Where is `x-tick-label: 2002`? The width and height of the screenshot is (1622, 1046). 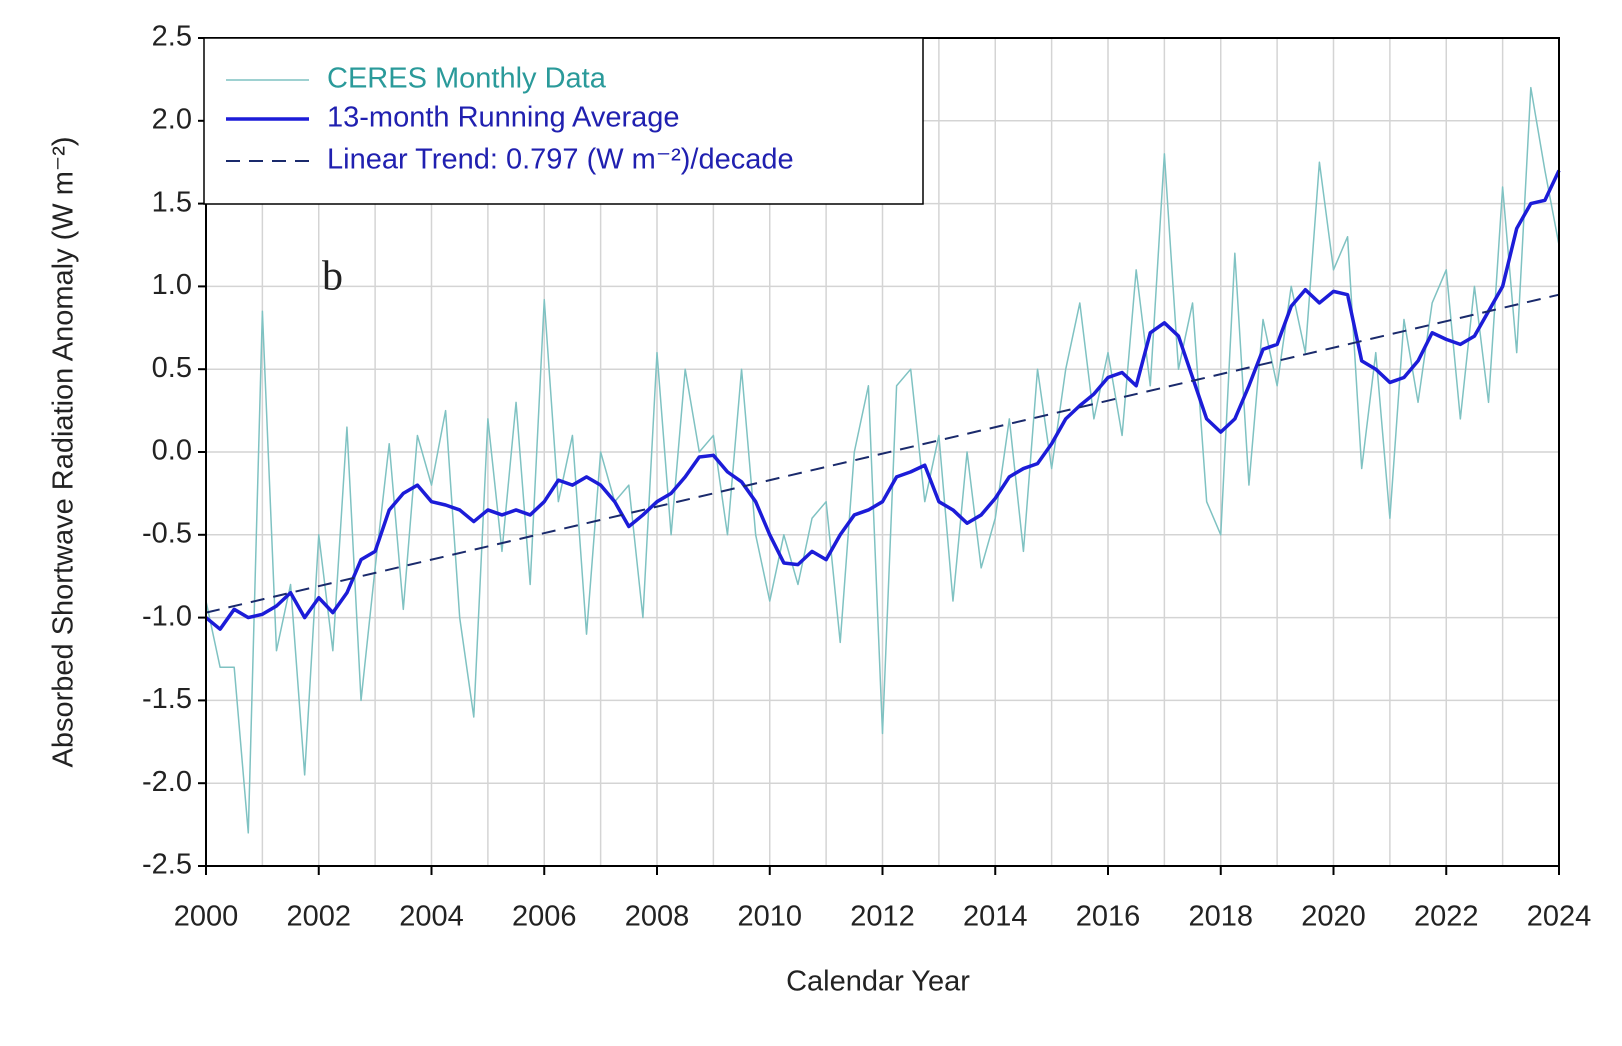 x-tick-label: 2002 is located at coordinates (318, 917).